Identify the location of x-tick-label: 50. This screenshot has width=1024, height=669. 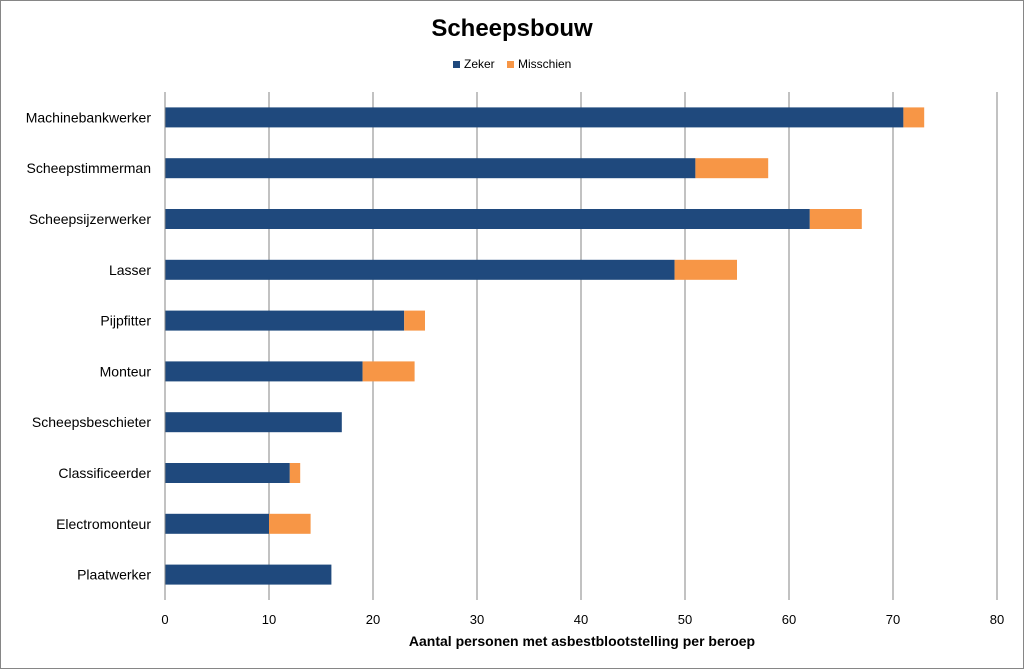
(685, 619).